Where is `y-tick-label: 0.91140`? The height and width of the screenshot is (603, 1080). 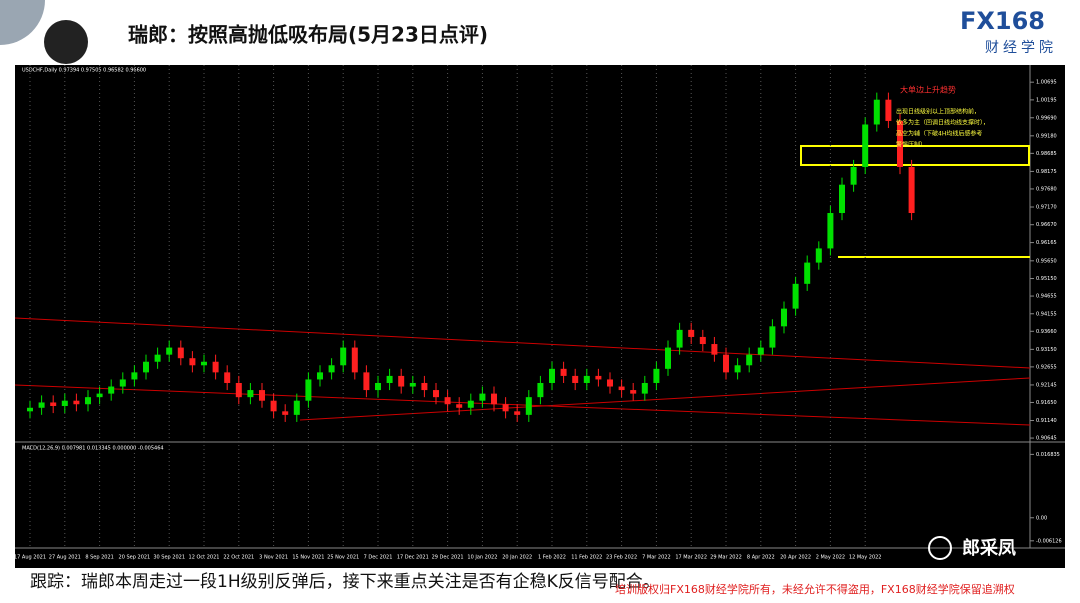 y-tick-label: 0.91140 is located at coordinates (1046, 421).